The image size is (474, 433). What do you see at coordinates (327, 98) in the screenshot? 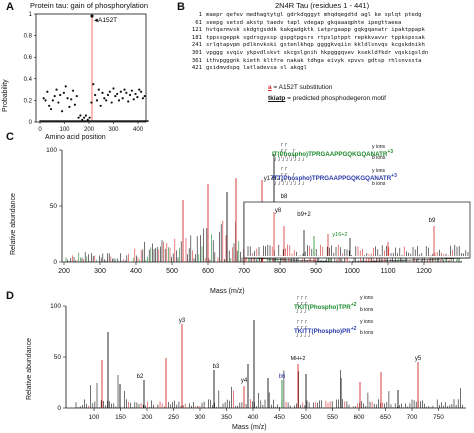
I see `legend-phosphodegeron: tkiatp = predicted phosphodegeron motif` at bounding box center [327, 98].